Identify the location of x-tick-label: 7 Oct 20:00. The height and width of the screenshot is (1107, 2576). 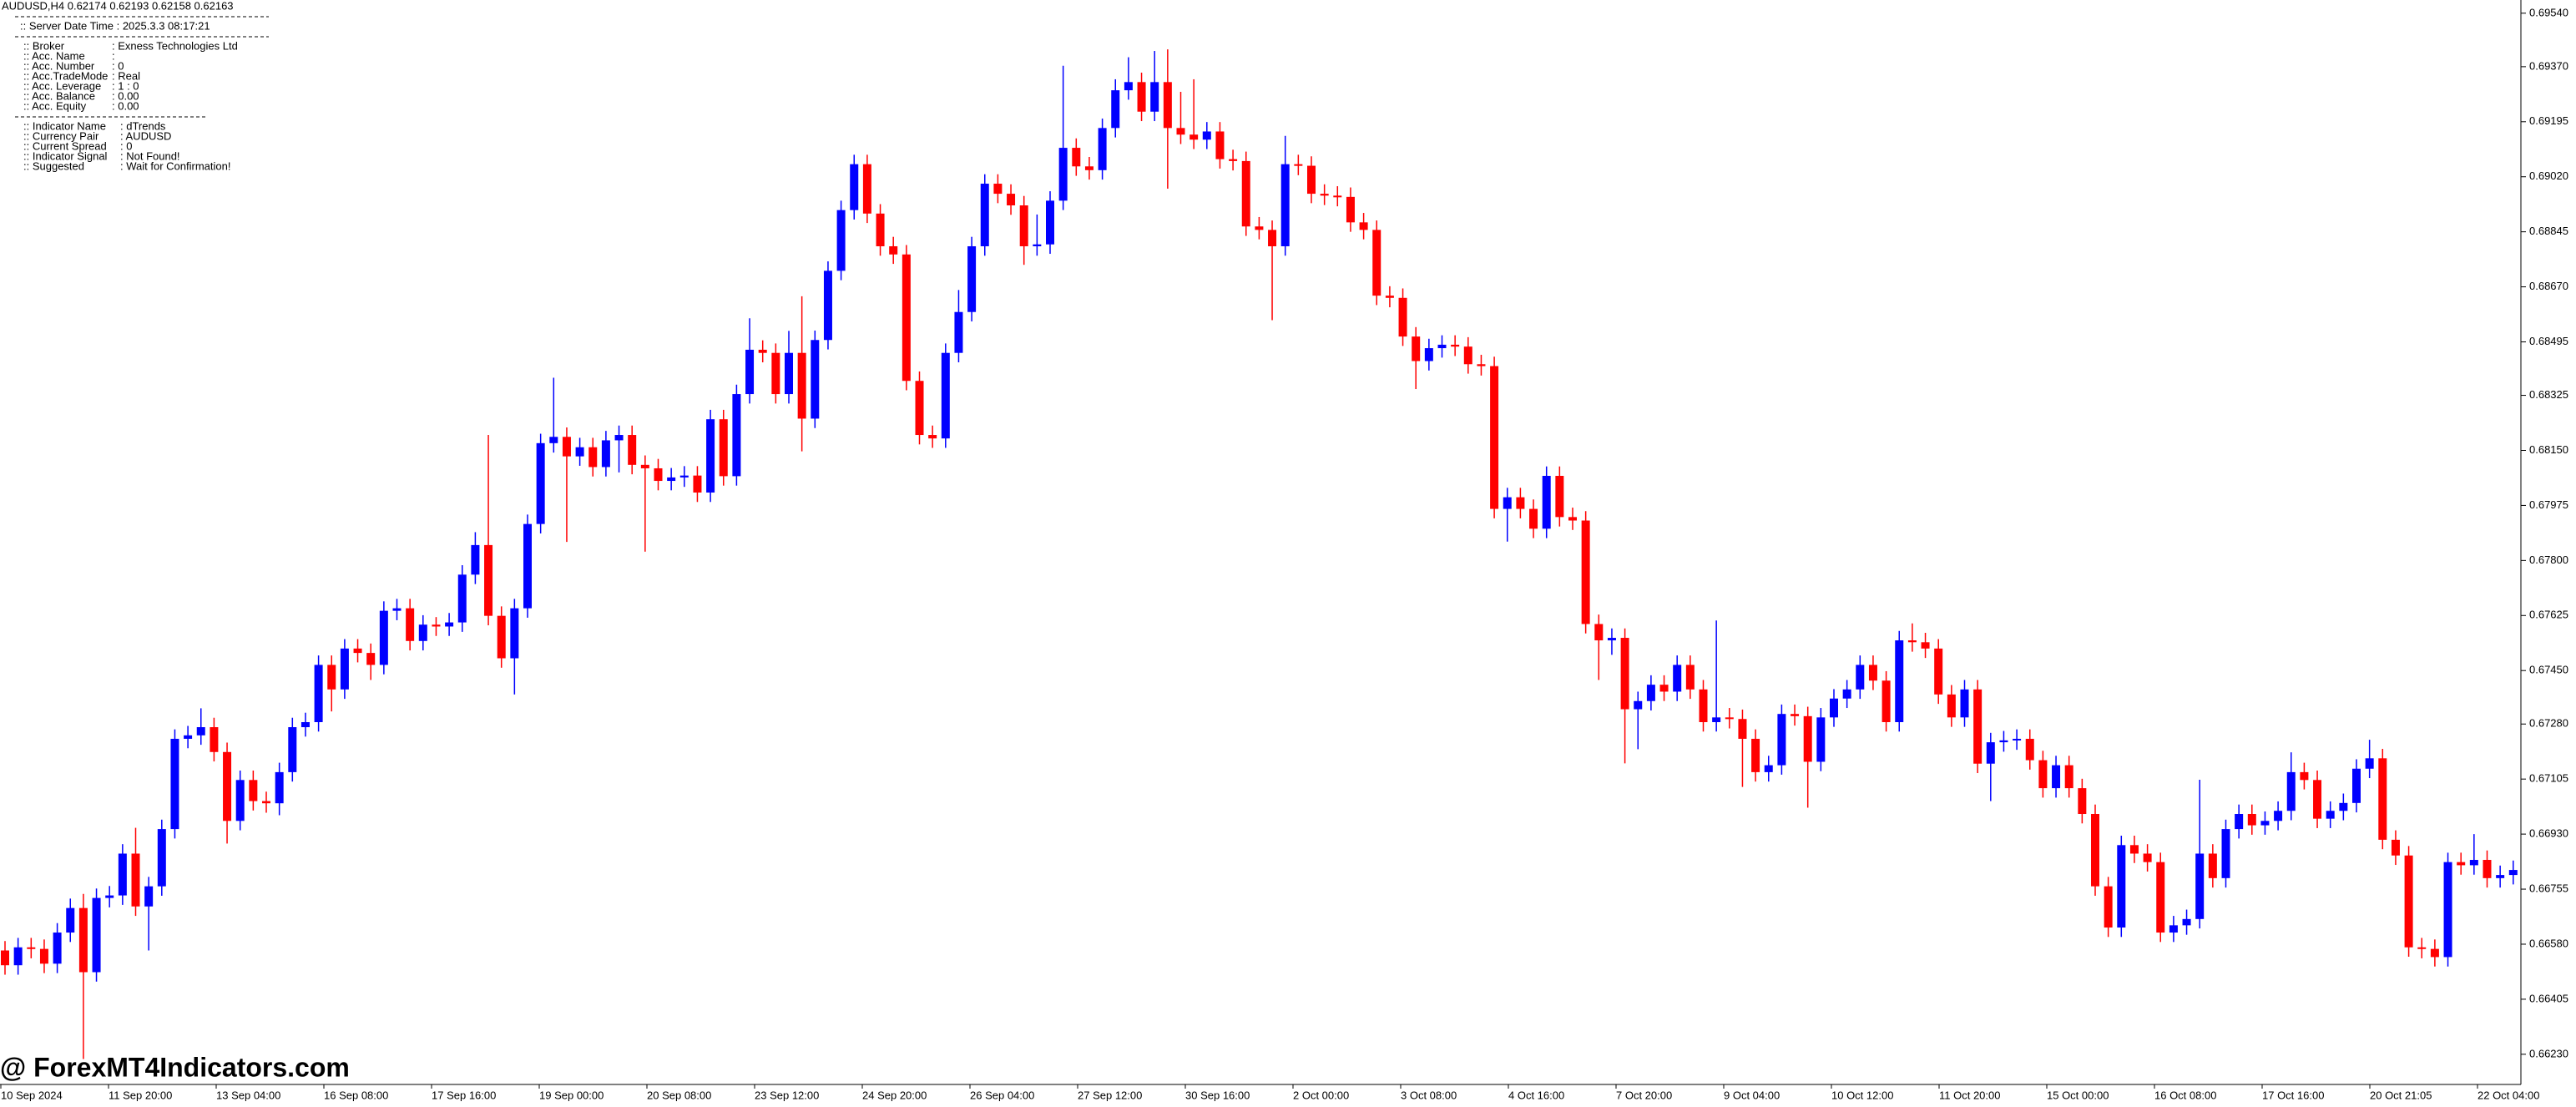
(1644, 1095).